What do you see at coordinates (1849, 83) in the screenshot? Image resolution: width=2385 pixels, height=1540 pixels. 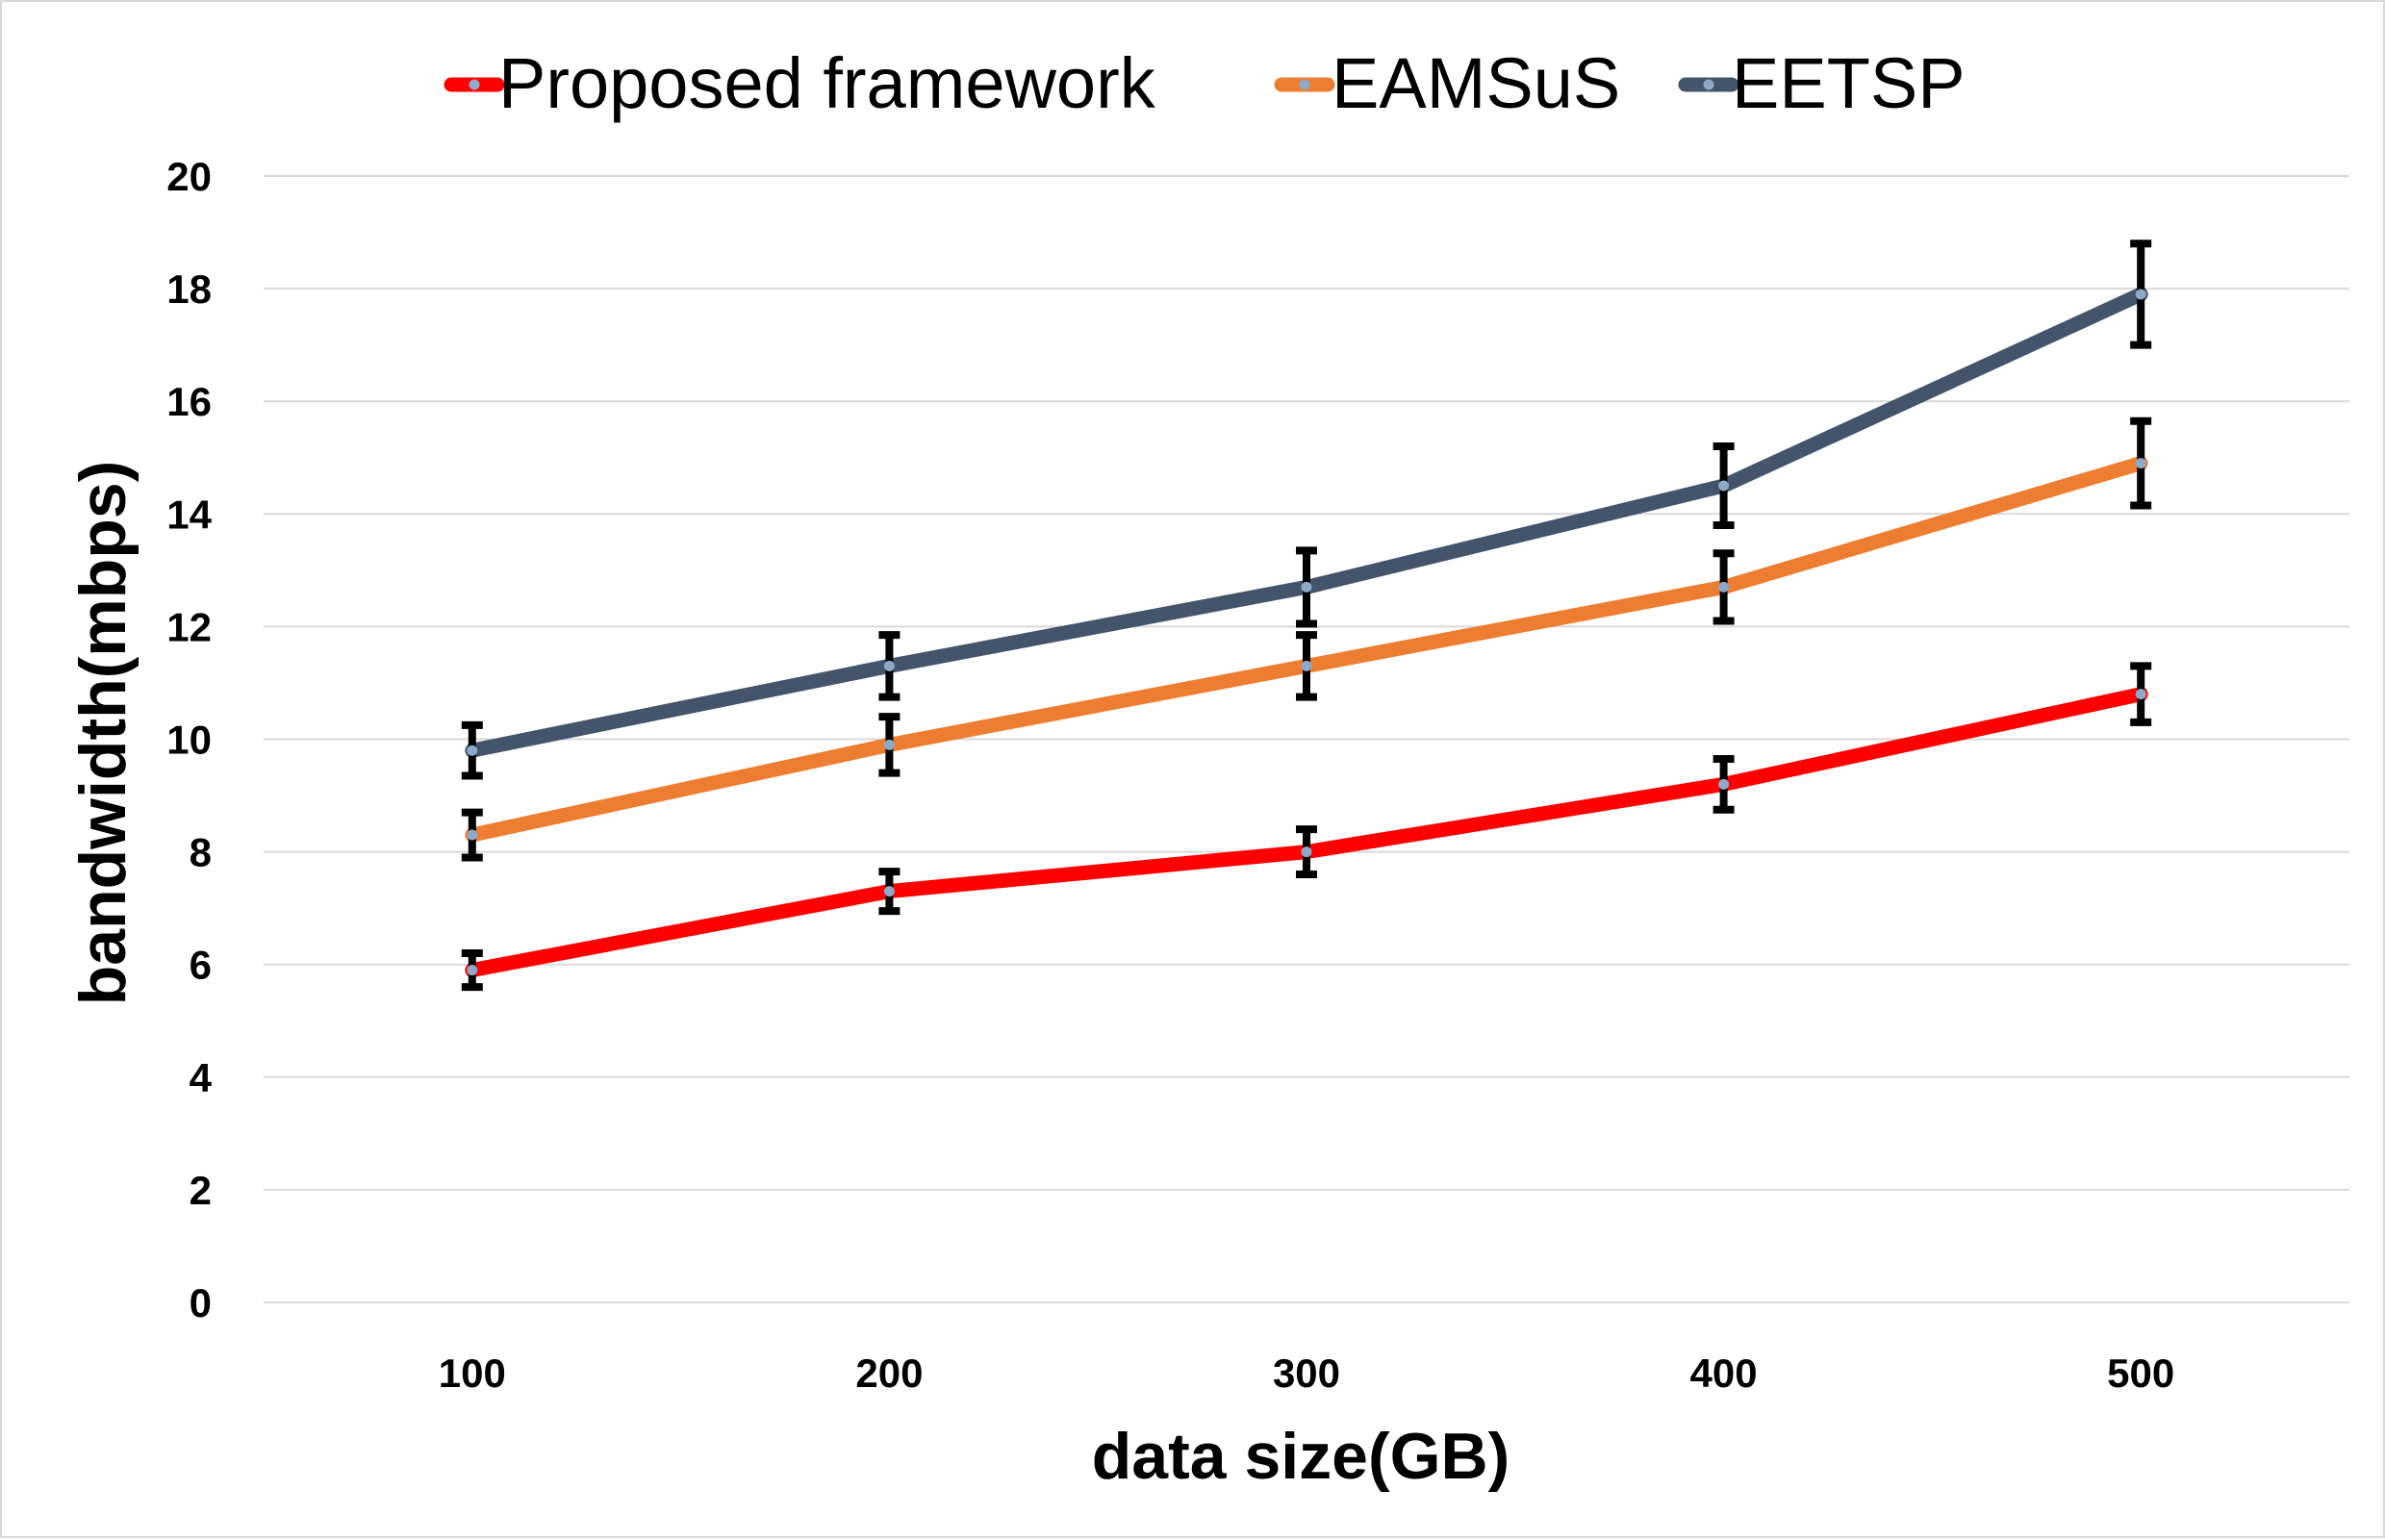 I see `legend-label: EETSP` at bounding box center [1849, 83].